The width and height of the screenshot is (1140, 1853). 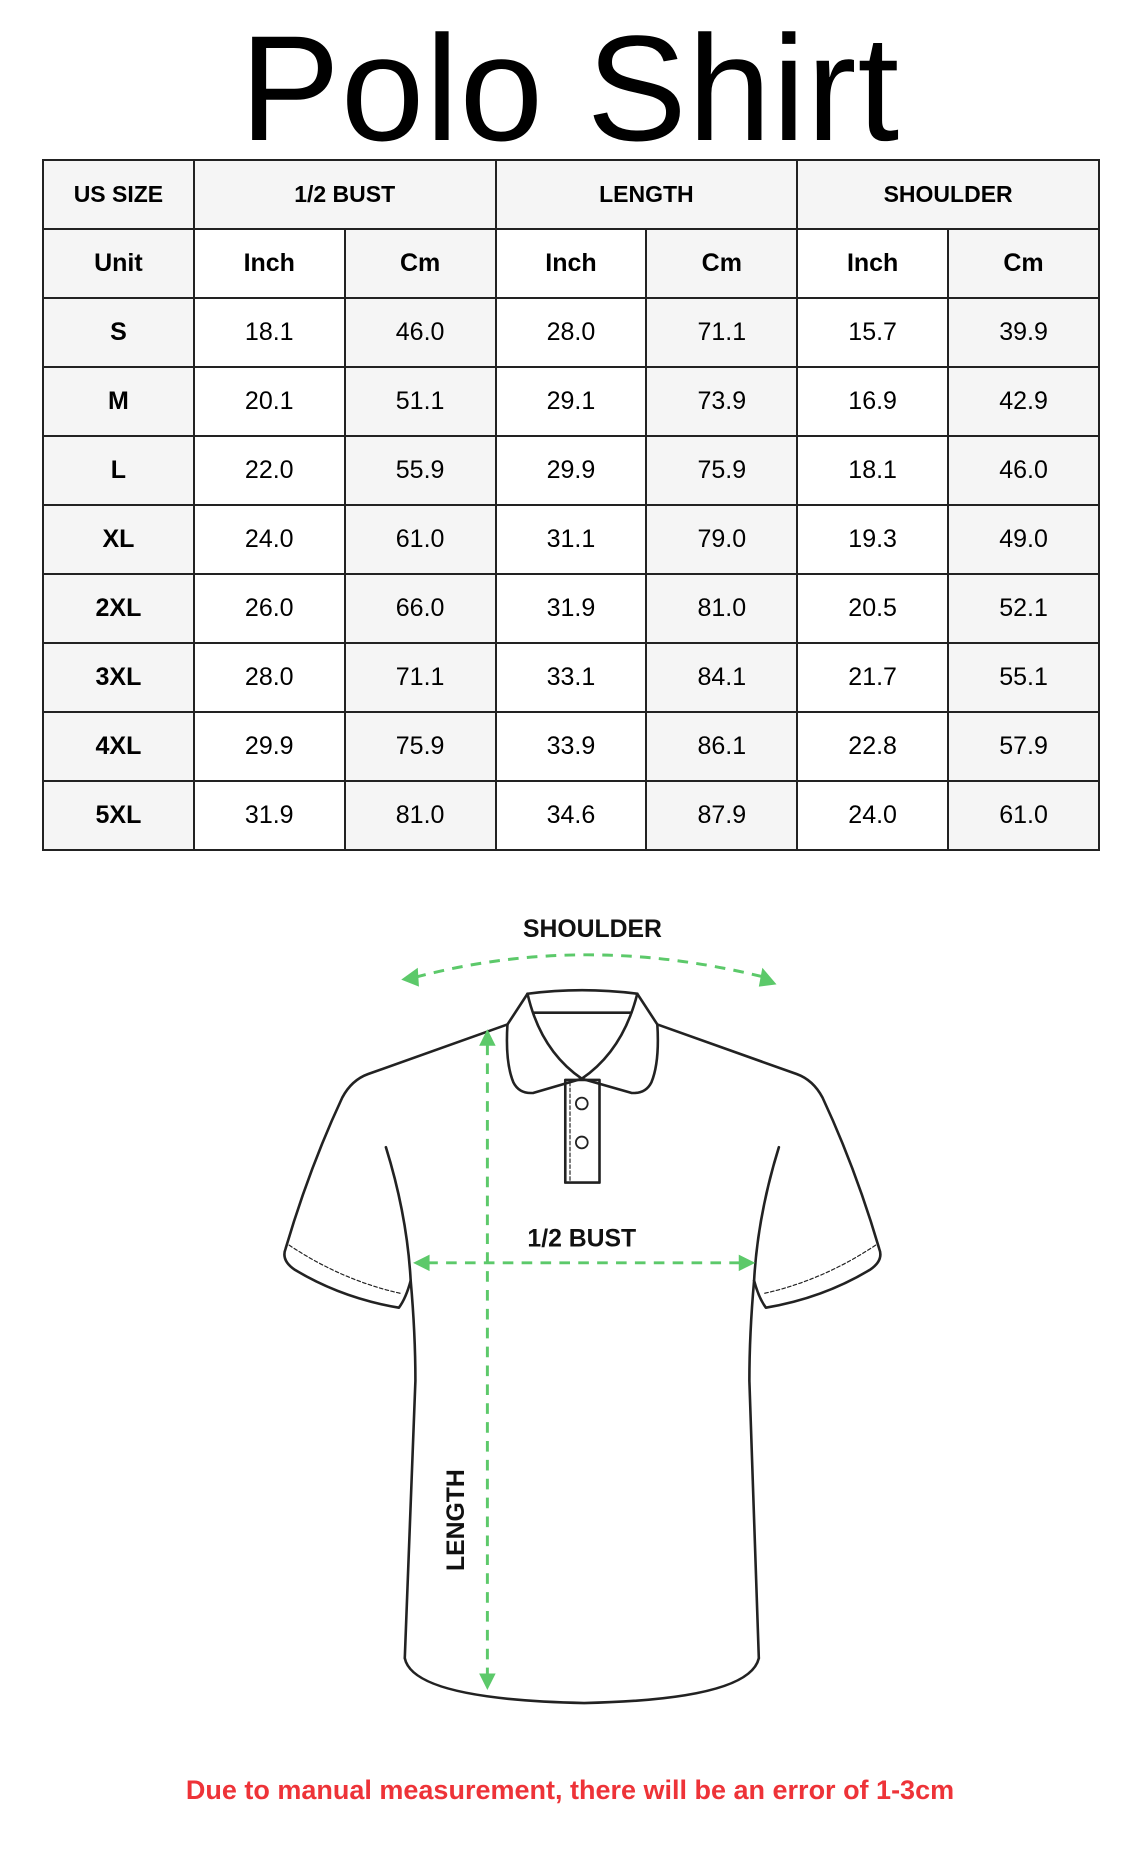 I want to click on shoulder-label: SHOULDER, so click(x=592, y=929).